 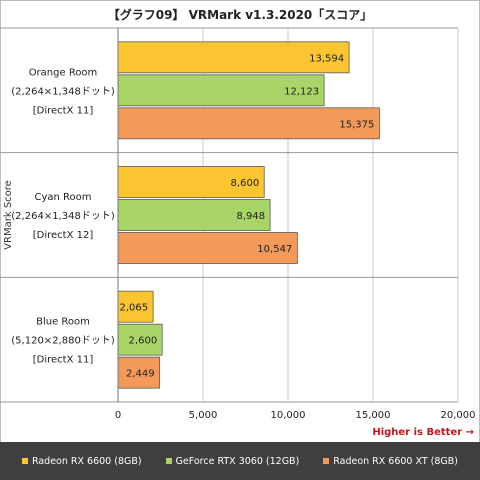 What do you see at coordinates (326, 461) in the screenshot?
I see `legend-swatch-rx6600xt` at bounding box center [326, 461].